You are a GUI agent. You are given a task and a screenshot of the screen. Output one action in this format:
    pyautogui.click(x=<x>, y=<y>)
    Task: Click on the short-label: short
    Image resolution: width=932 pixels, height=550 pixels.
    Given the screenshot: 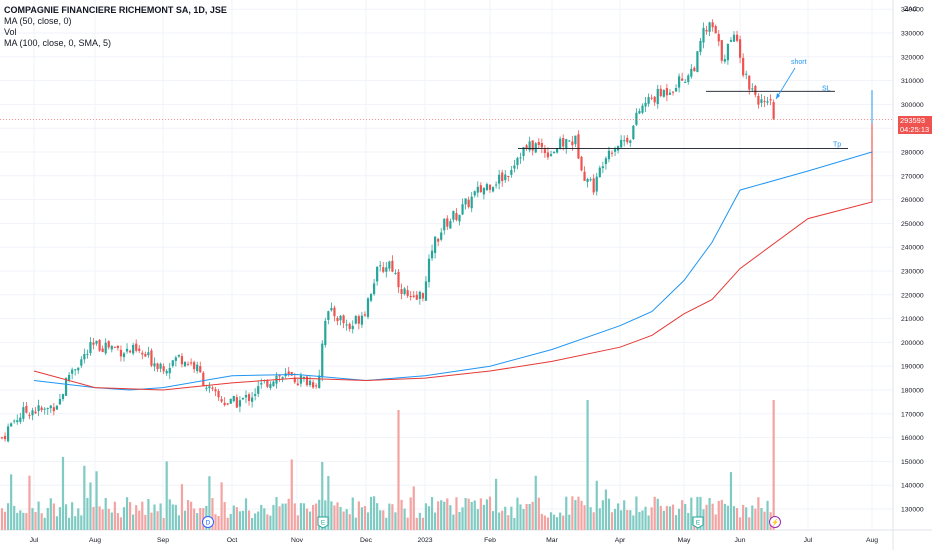 What is the action you would take?
    pyautogui.click(x=799, y=62)
    